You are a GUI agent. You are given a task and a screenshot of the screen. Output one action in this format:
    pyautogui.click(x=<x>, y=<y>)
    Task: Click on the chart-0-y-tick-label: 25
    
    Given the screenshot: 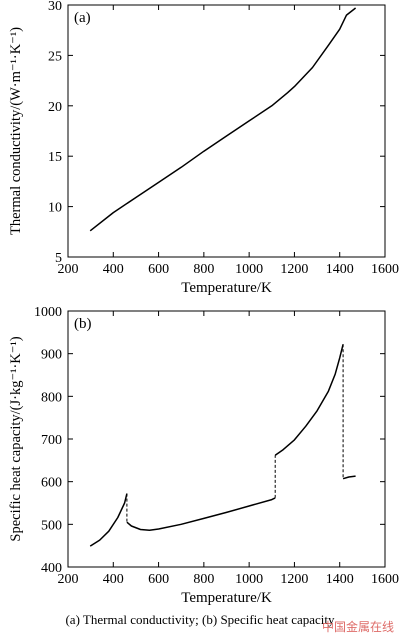 What is the action you would take?
    pyautogui.click(x=55, y=56)
    